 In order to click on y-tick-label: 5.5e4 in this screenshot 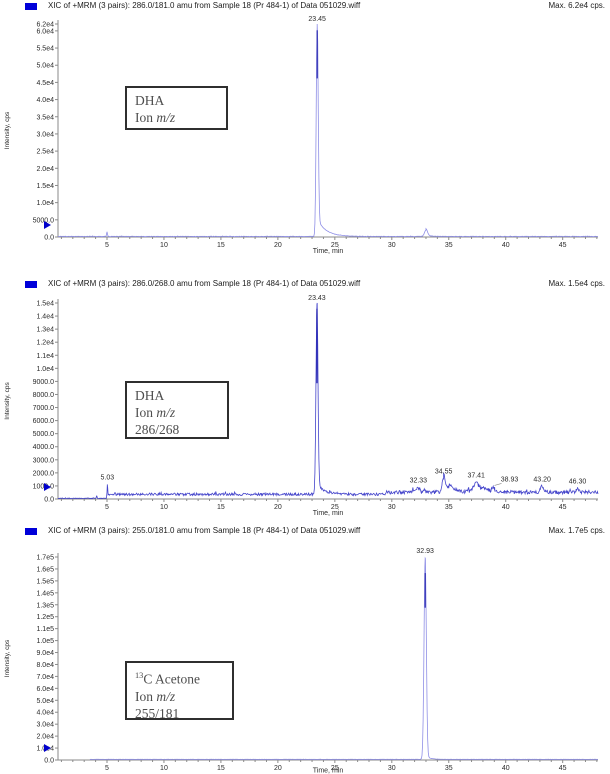, I will do `click(45, 49)`.